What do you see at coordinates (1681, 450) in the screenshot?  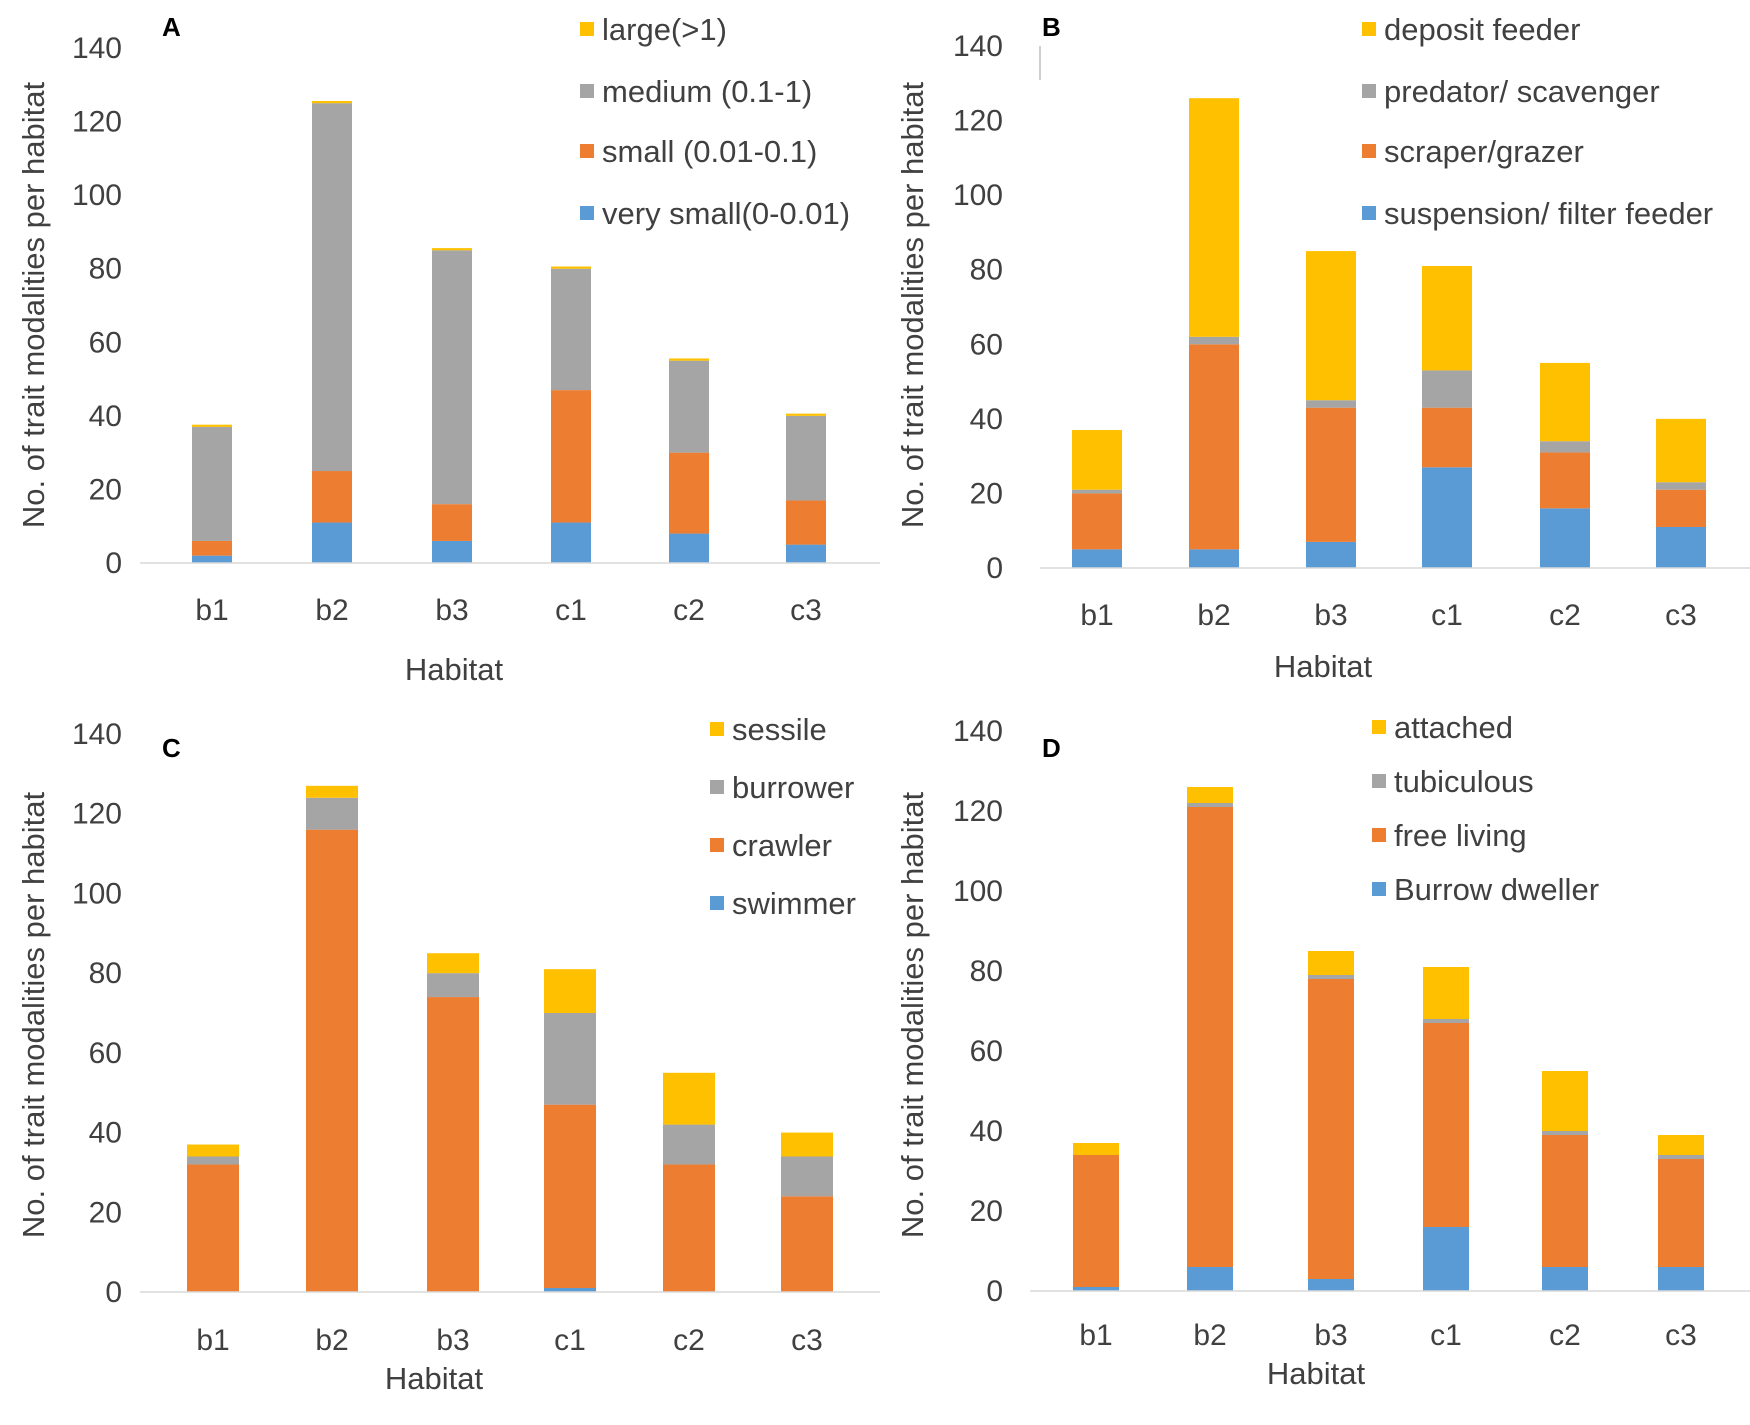 I see `bar-c3-deposit-feeder` at bounding box center [1681, 450].